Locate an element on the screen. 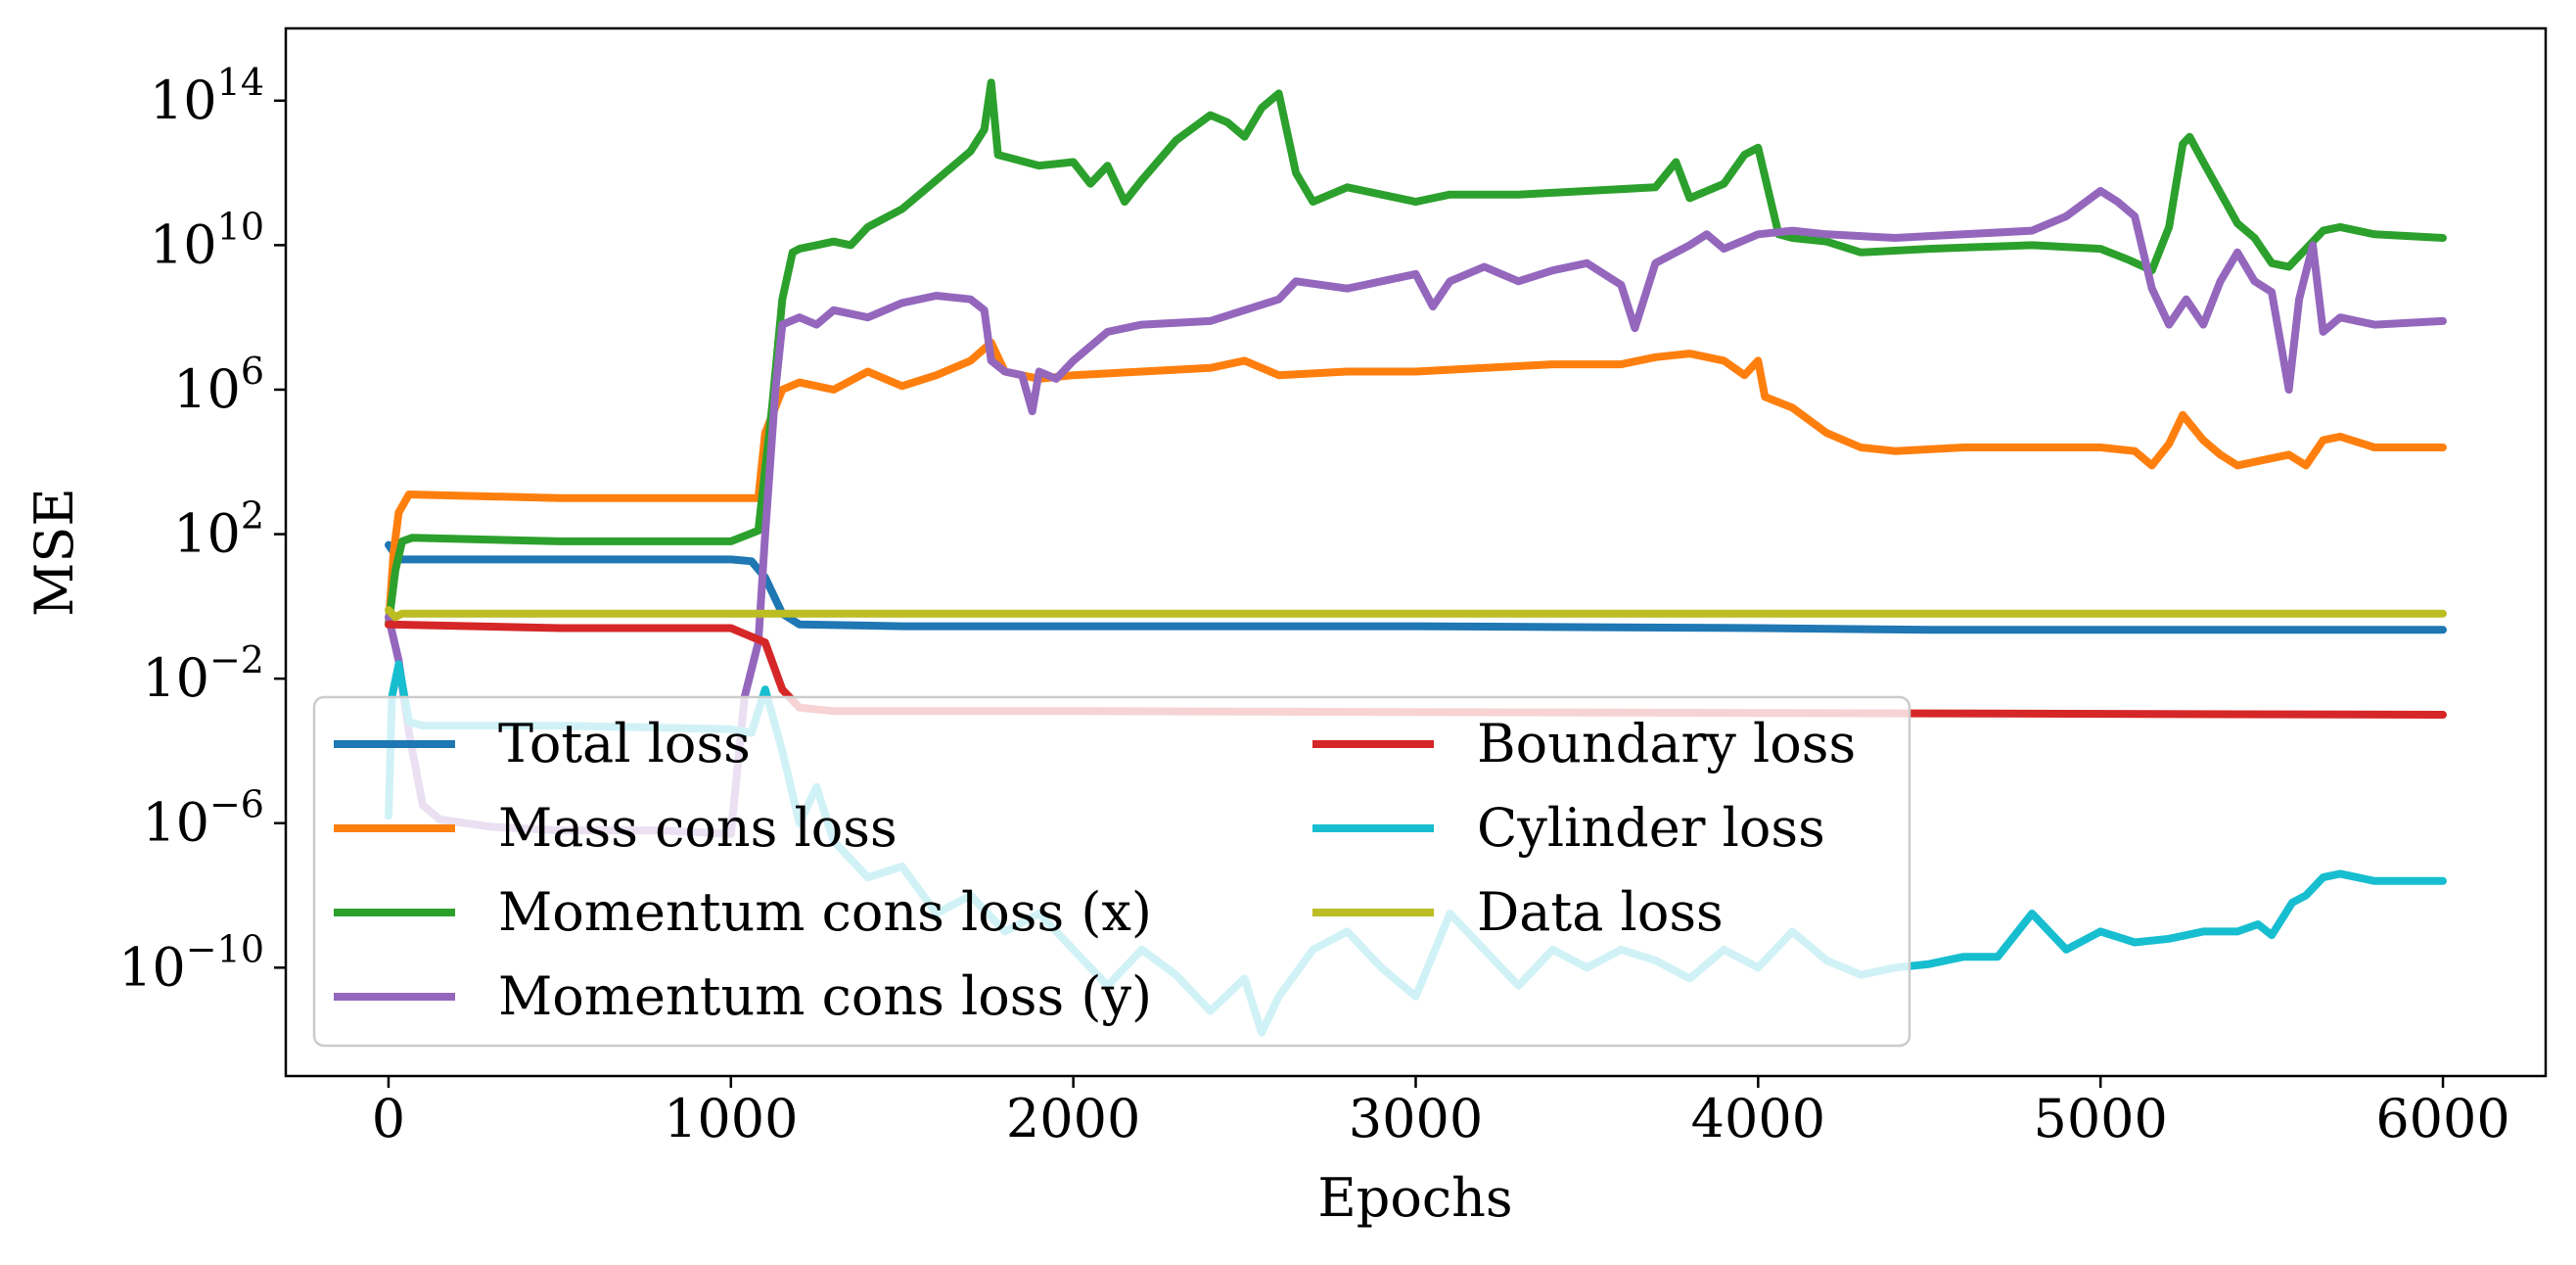 The image size is (2576, 1265). x-tick-label: 1000 is located at coordinates (731, 1119).